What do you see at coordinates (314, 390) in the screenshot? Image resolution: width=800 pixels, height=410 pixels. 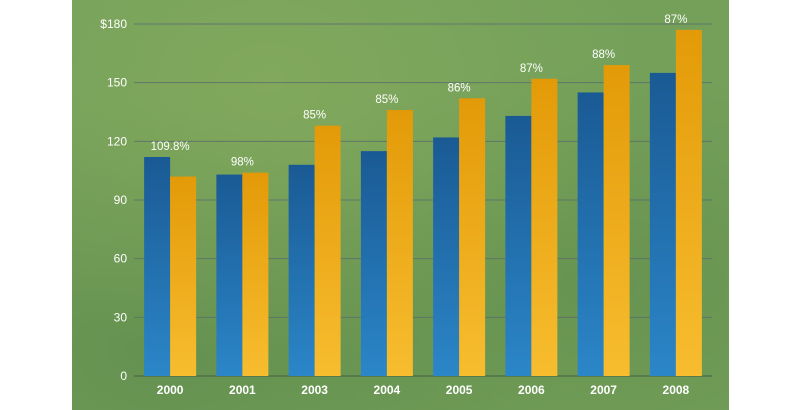 I see `x-tick-label: 2003` at bounding box center [314, 390].